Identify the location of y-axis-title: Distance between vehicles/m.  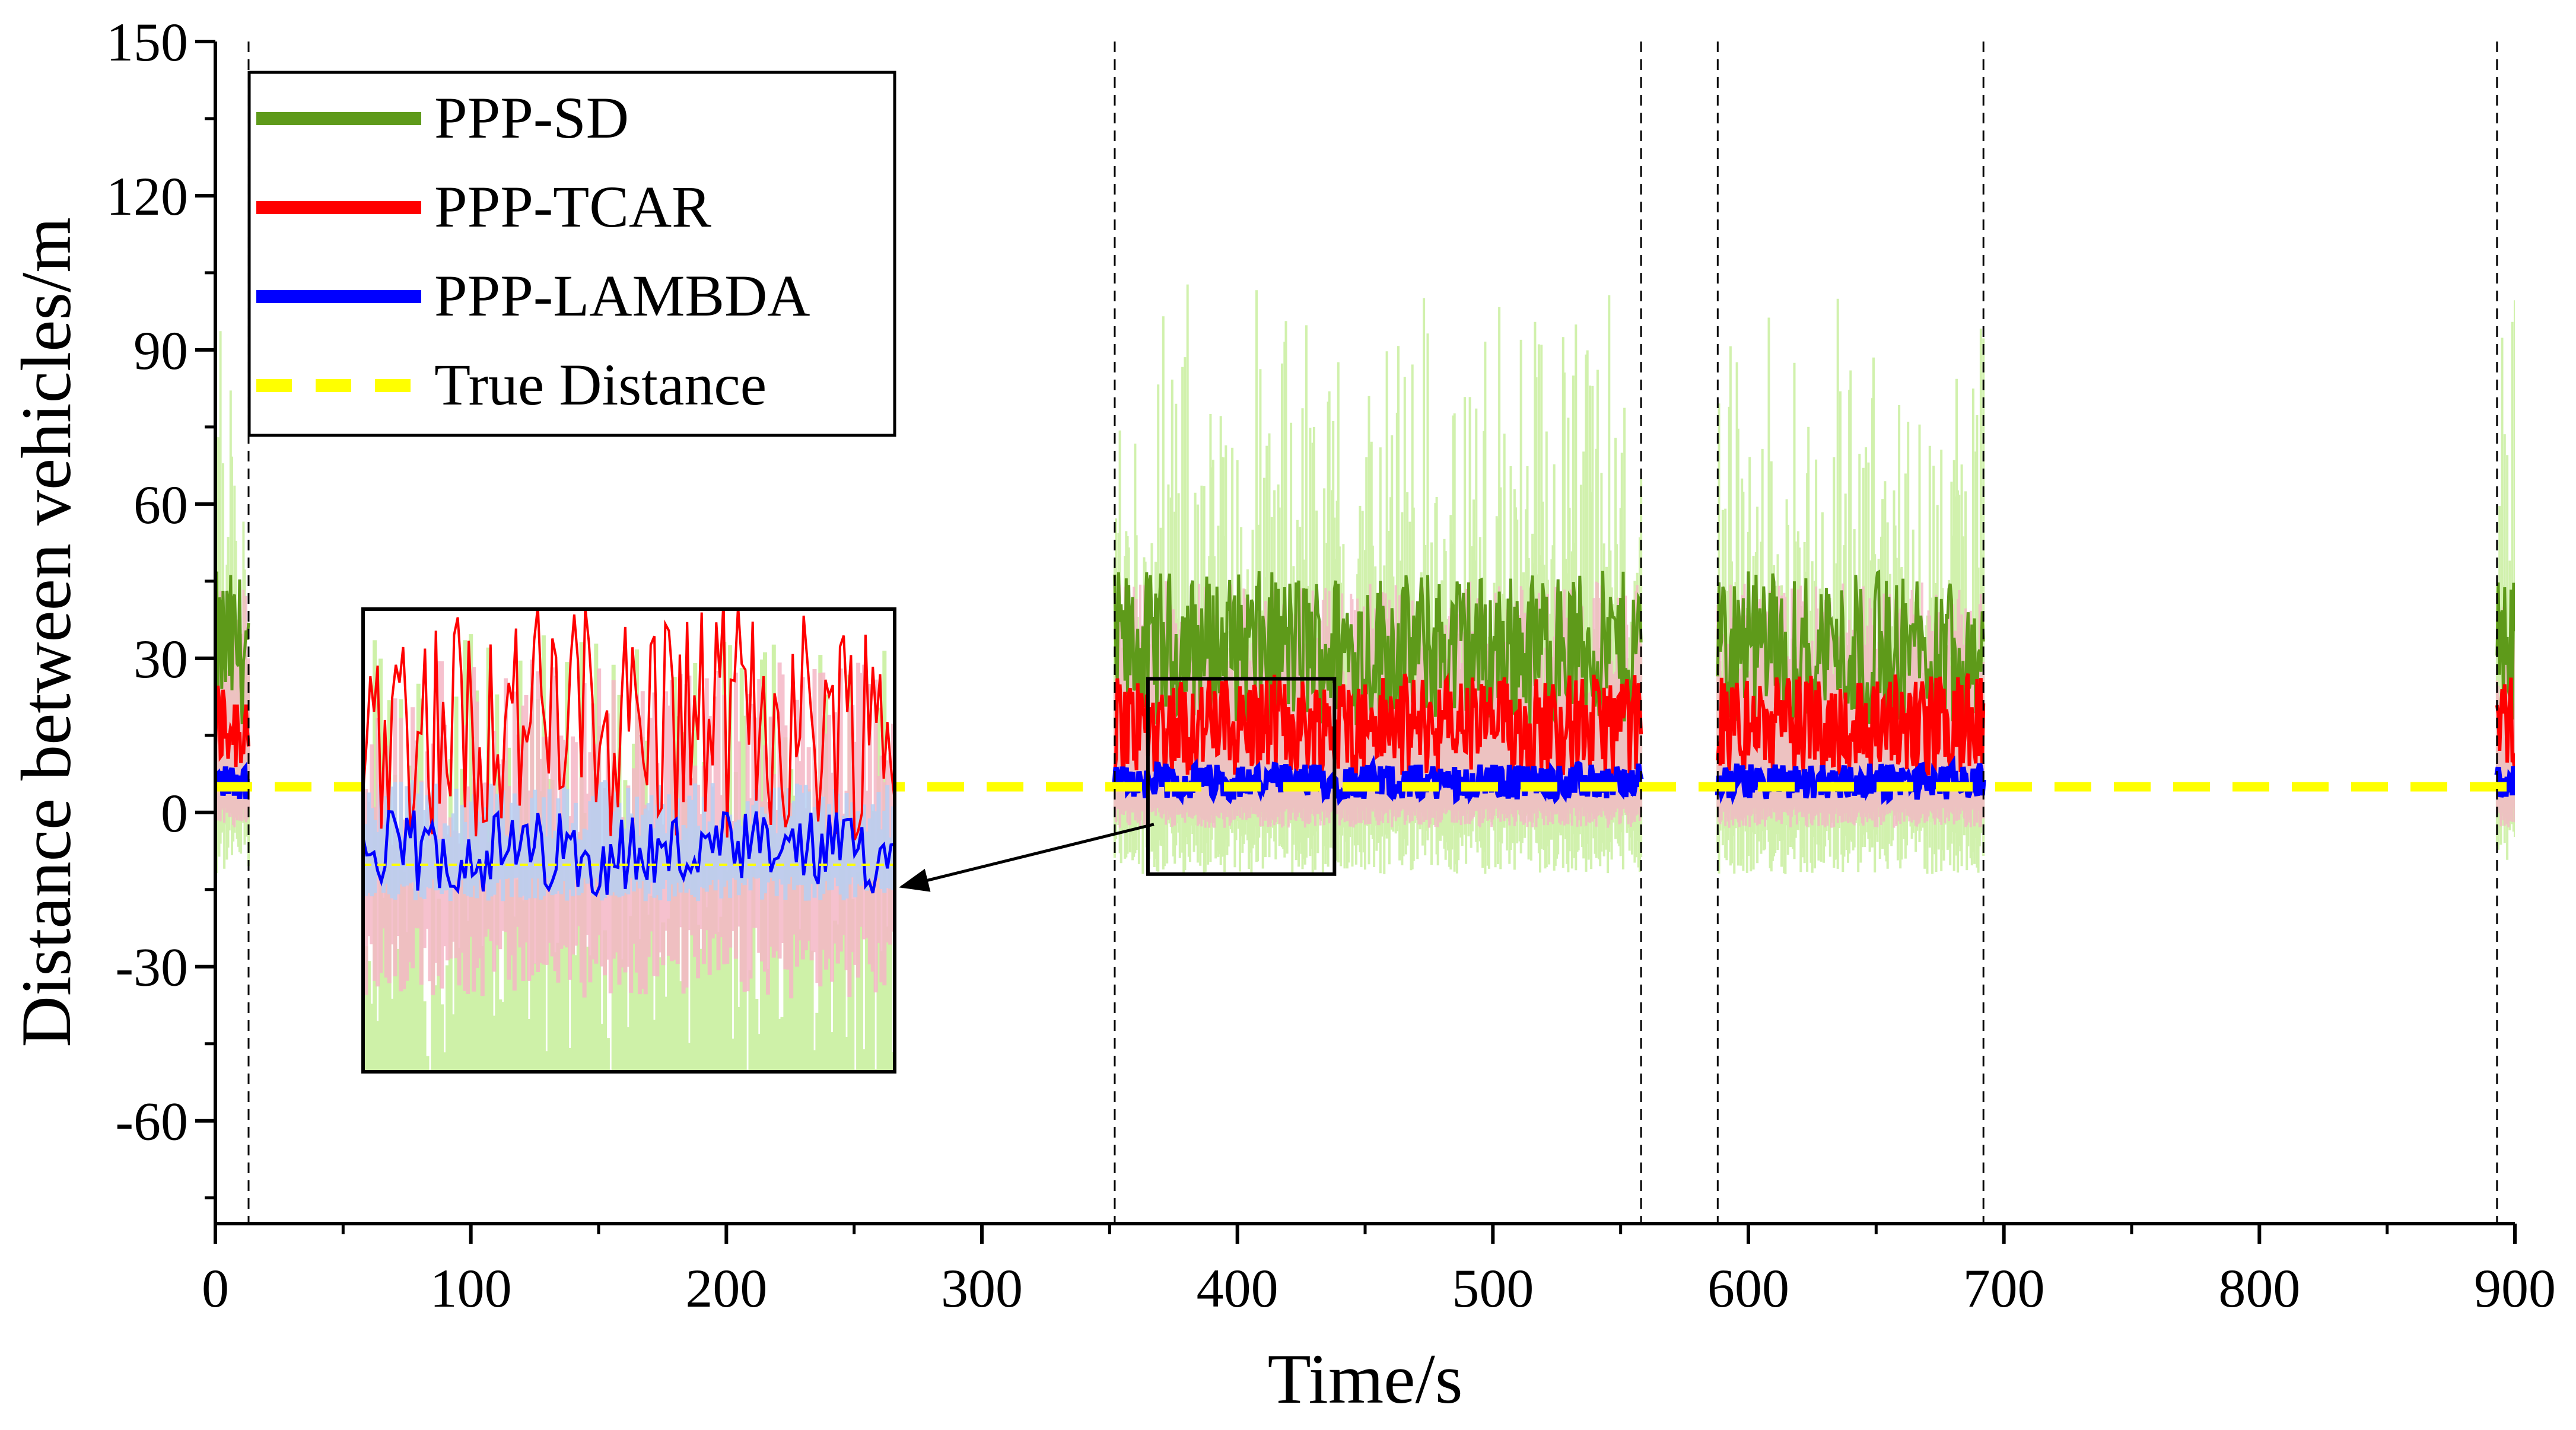
(46, 632).